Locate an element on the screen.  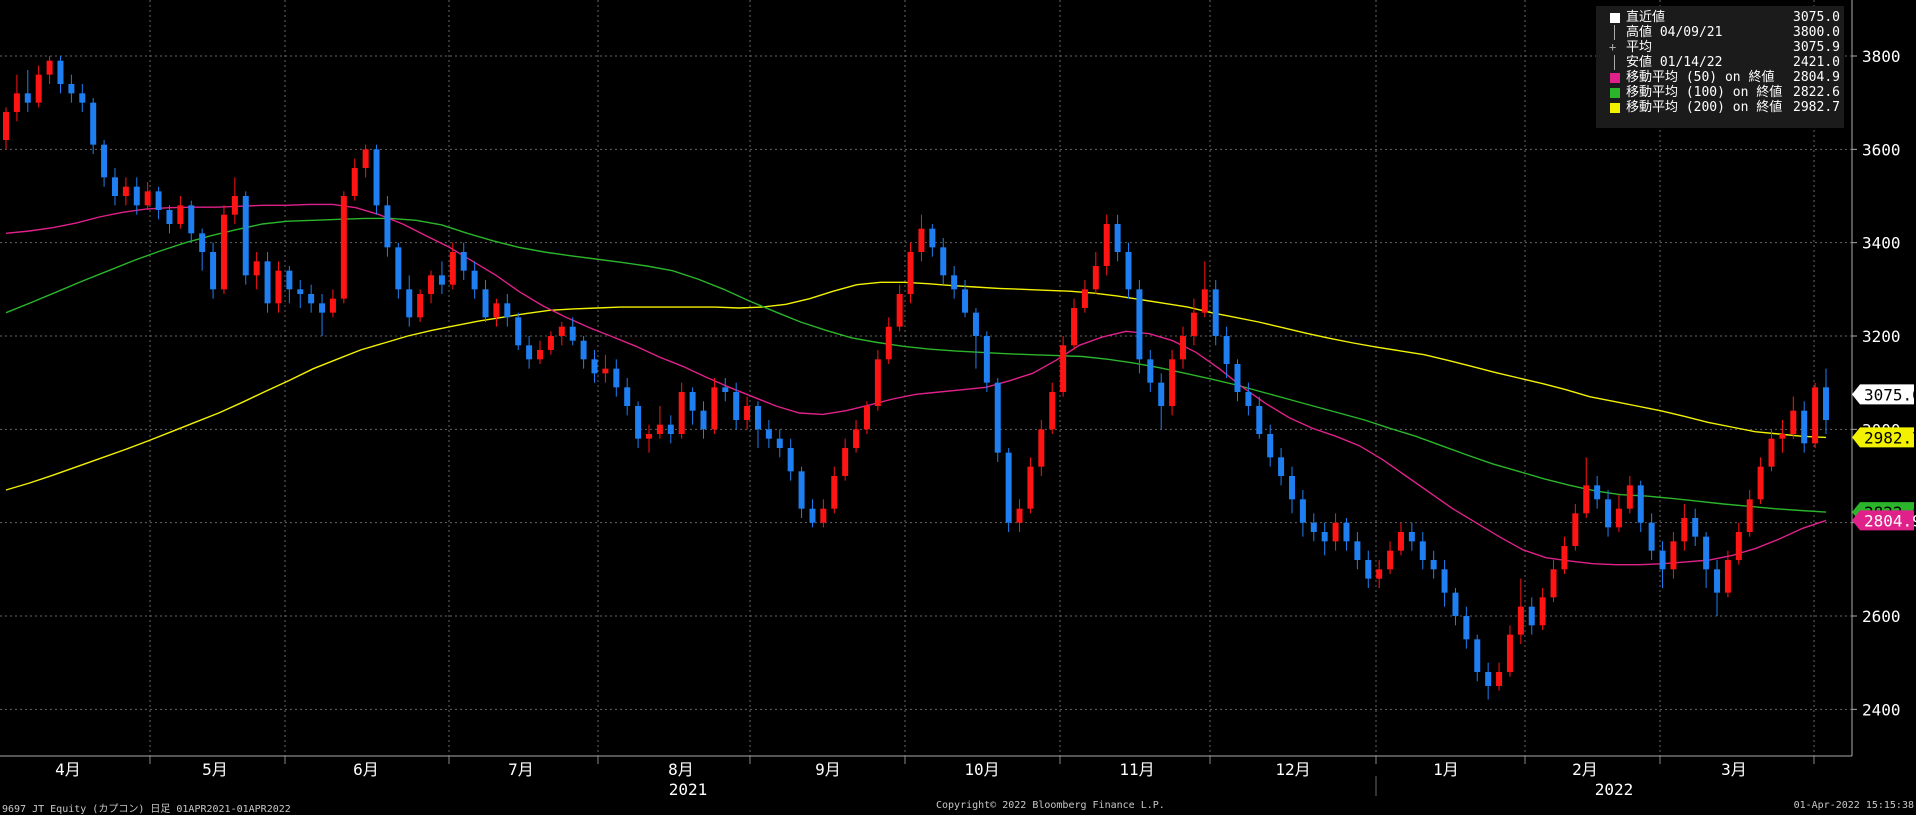
price-tag: 3075.0 is located at coordinates (1884, 394).